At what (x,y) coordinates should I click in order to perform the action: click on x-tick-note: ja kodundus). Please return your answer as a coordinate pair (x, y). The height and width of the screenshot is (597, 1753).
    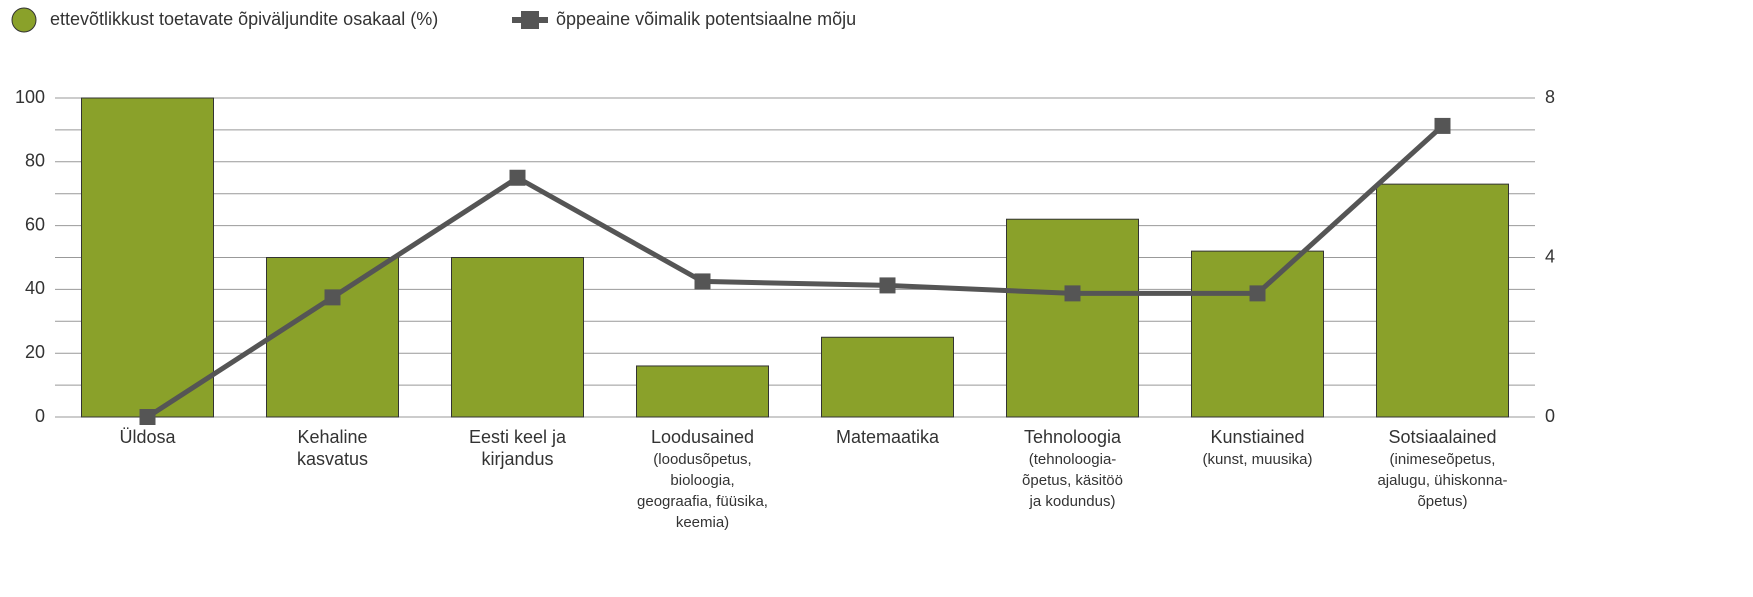
    Looking at the image, I should click on (1072, 501).